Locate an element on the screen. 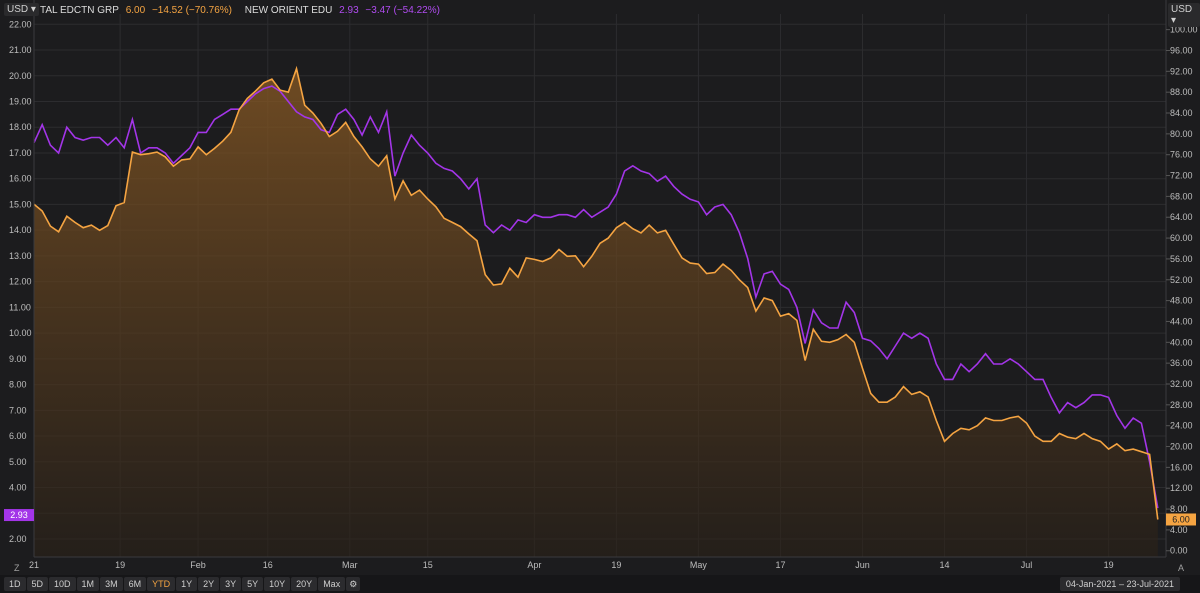 Image resolution: width=1200 pixels, height=593 pixels. left-tick-label: 19.00 is located at coordinates (20, 101).